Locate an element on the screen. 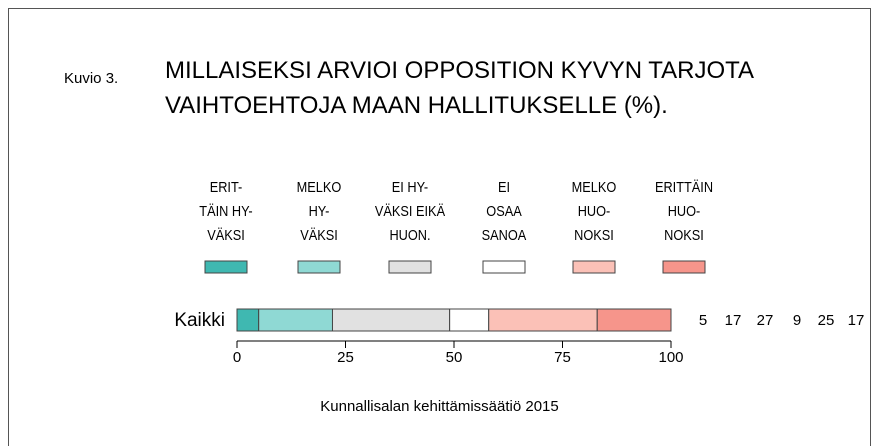 The height and width of the screenshot is (446, 879). legend-label: EI HY- VÄKSI EIKÄ HUON. is located at coordinates (410, 211).